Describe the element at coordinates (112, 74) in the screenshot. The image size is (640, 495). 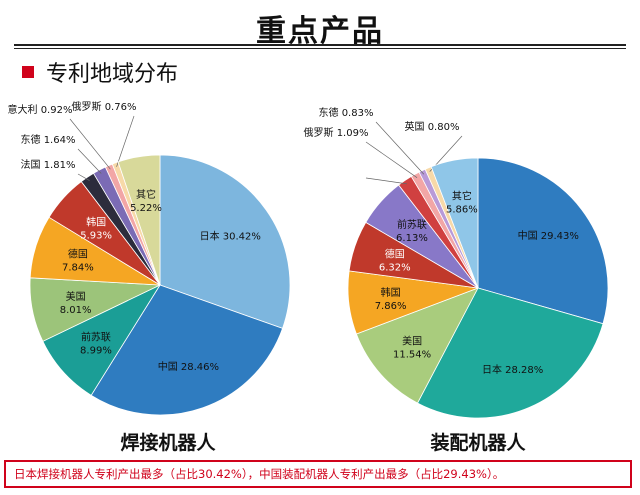
I see `section-title: 专利地域分布` at that location.